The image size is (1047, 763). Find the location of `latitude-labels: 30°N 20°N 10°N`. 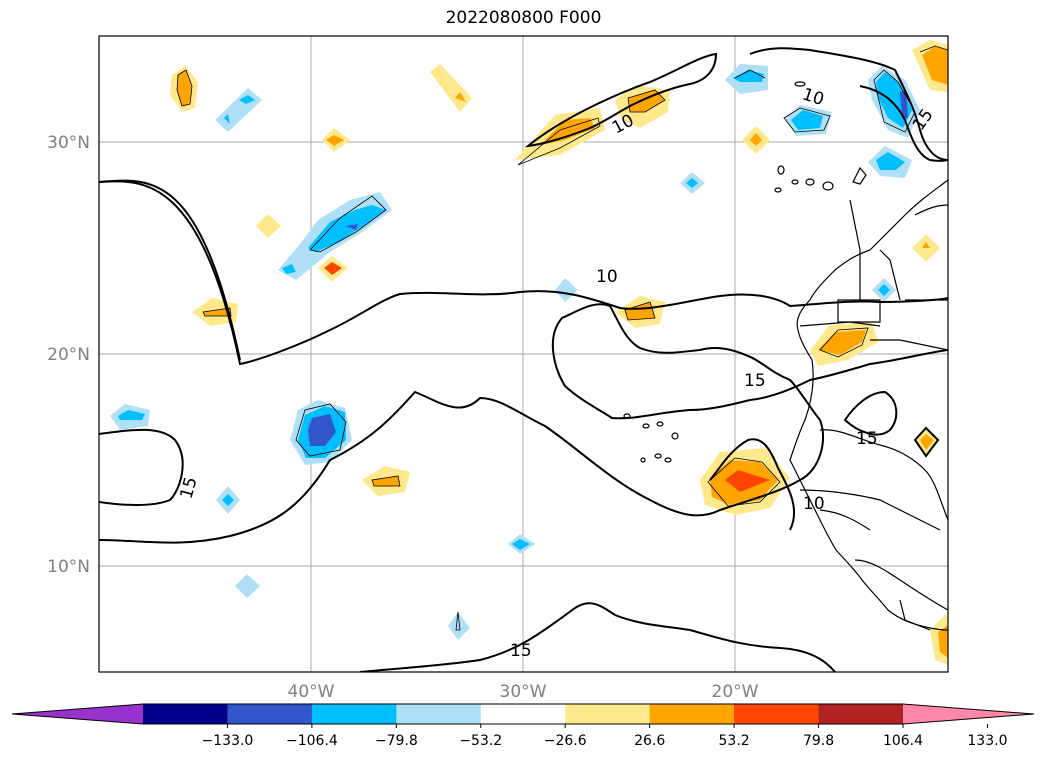

latitude-labels: 30°N 20°N 10°N is located at coordinates (68, 355).